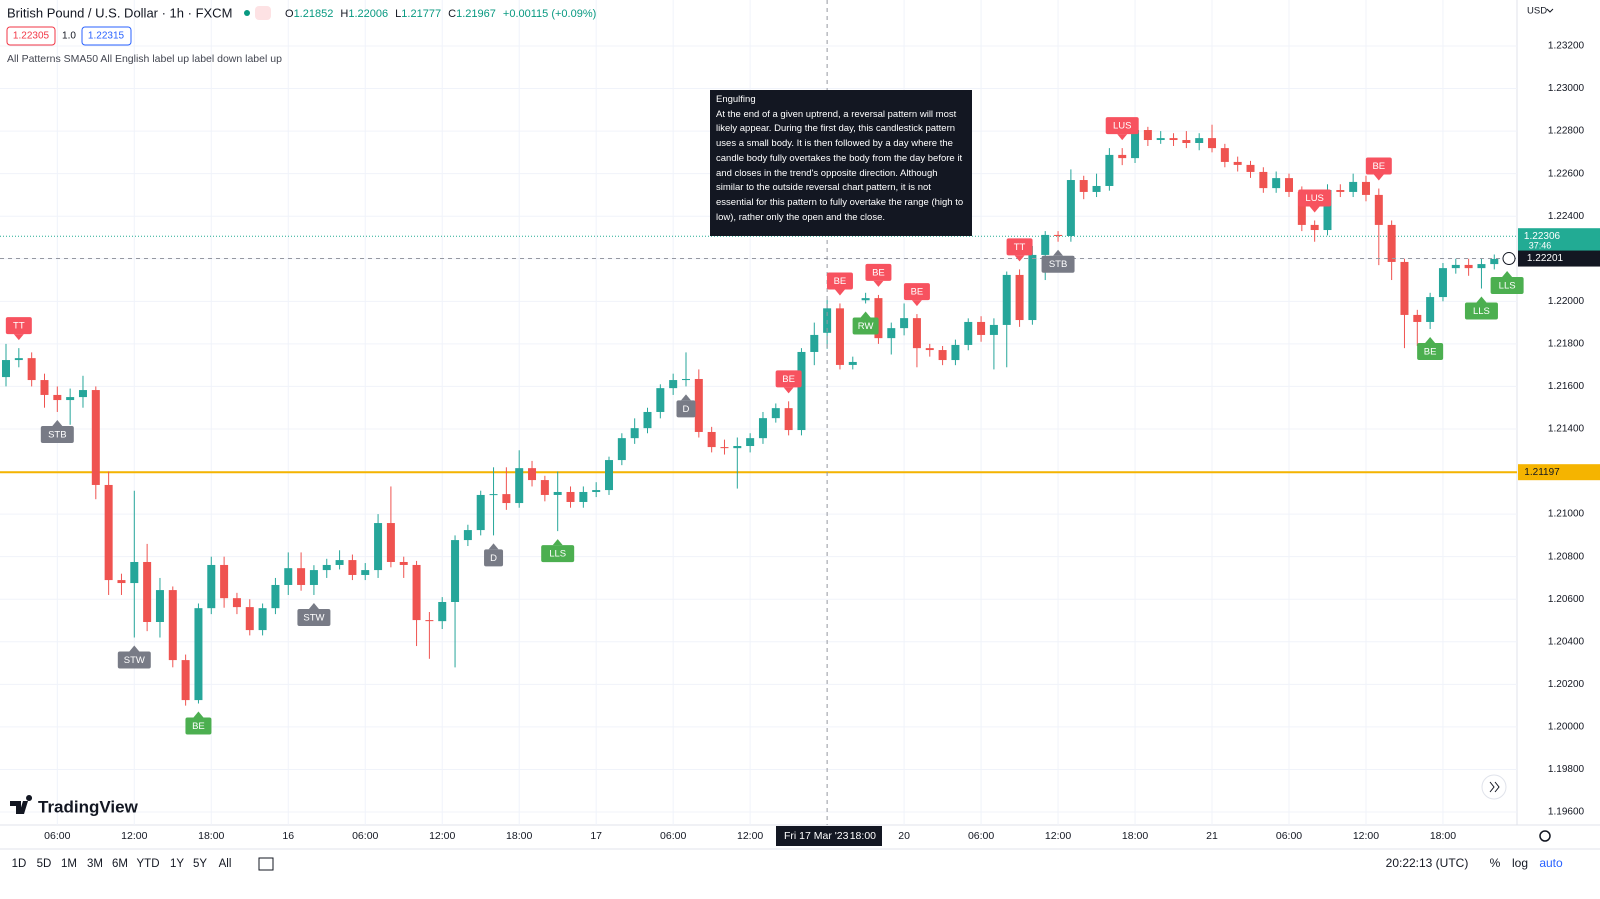 This screenshot has height=899, width=1600. What do you see at coordinates (1545, 836) in the screenshot?
I see `settings-icon` at bounding box center [1545, 836].